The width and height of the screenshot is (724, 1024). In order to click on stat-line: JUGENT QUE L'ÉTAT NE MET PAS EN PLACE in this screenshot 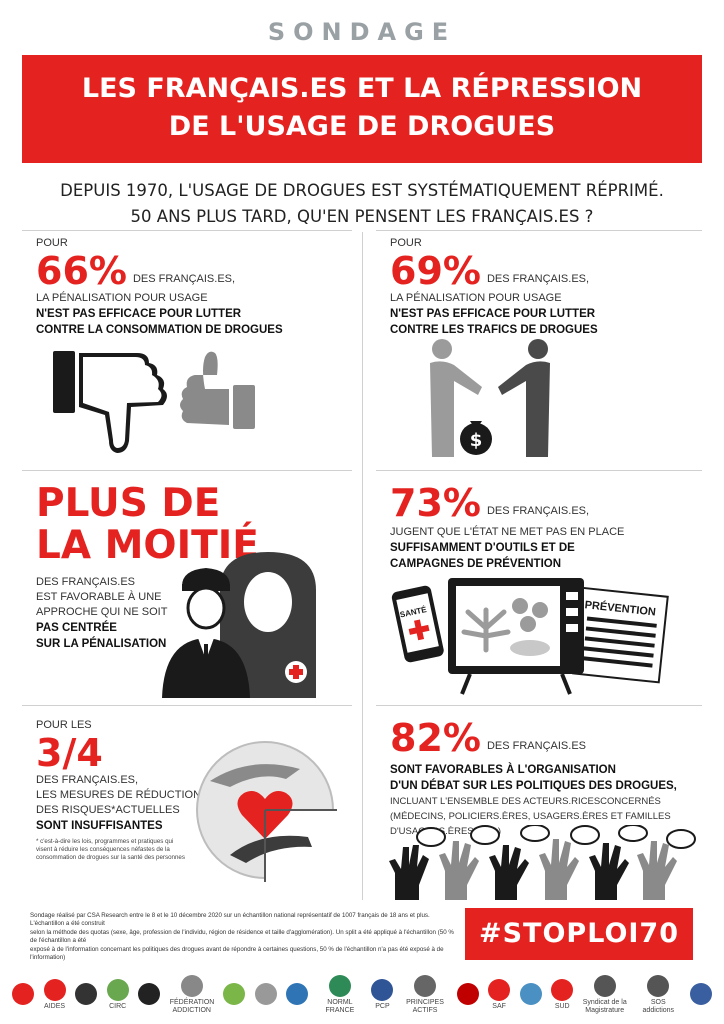, I will do `click(507, 532)`.